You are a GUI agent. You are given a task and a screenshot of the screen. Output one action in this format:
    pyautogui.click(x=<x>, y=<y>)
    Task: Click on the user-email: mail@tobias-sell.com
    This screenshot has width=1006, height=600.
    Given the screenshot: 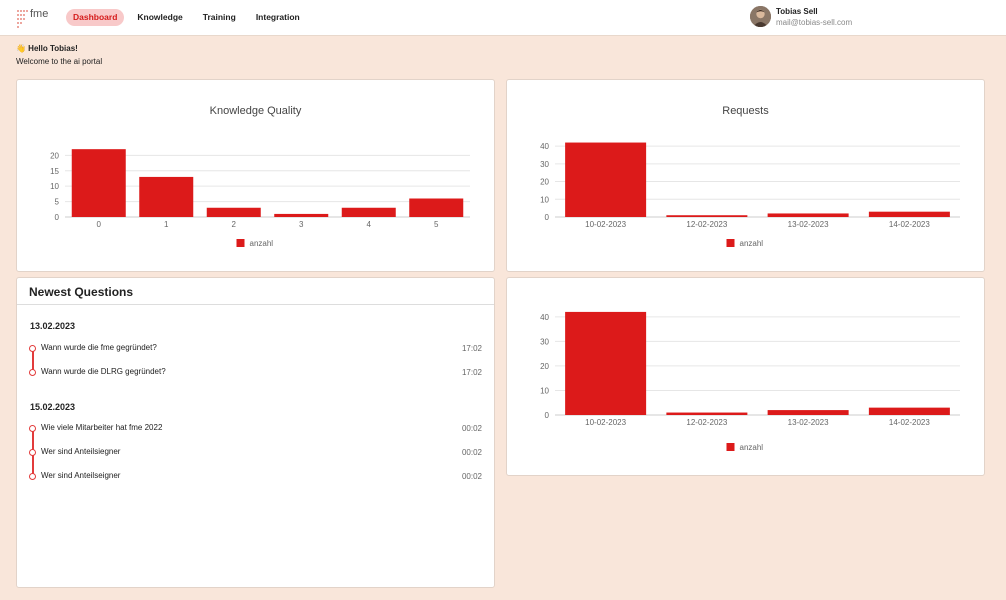 What is the action you would take?
    pyautogui.click(x=814, y=22)
    